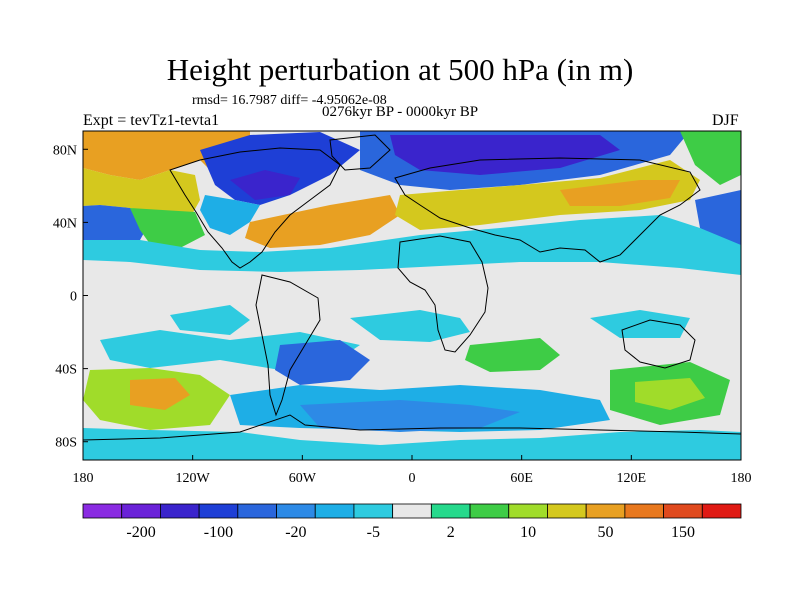 The height and width of the screenshot is (600, 800). I want to click on stats-line: rmsd= 16.7987 diff= -4.95062e-08, so click(289, 100).